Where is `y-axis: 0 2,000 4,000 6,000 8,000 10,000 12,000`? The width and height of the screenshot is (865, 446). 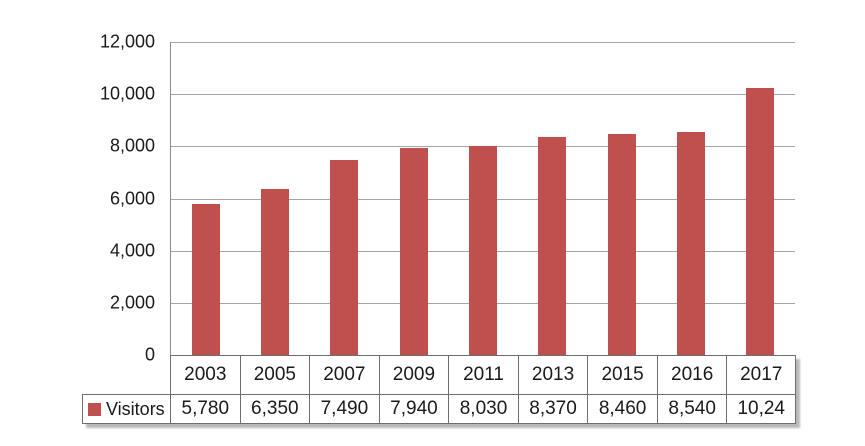
y-axis: 0 2,000 4,000 6,000 8,000 10,000 12,000 is located at coordinates (97, 198).